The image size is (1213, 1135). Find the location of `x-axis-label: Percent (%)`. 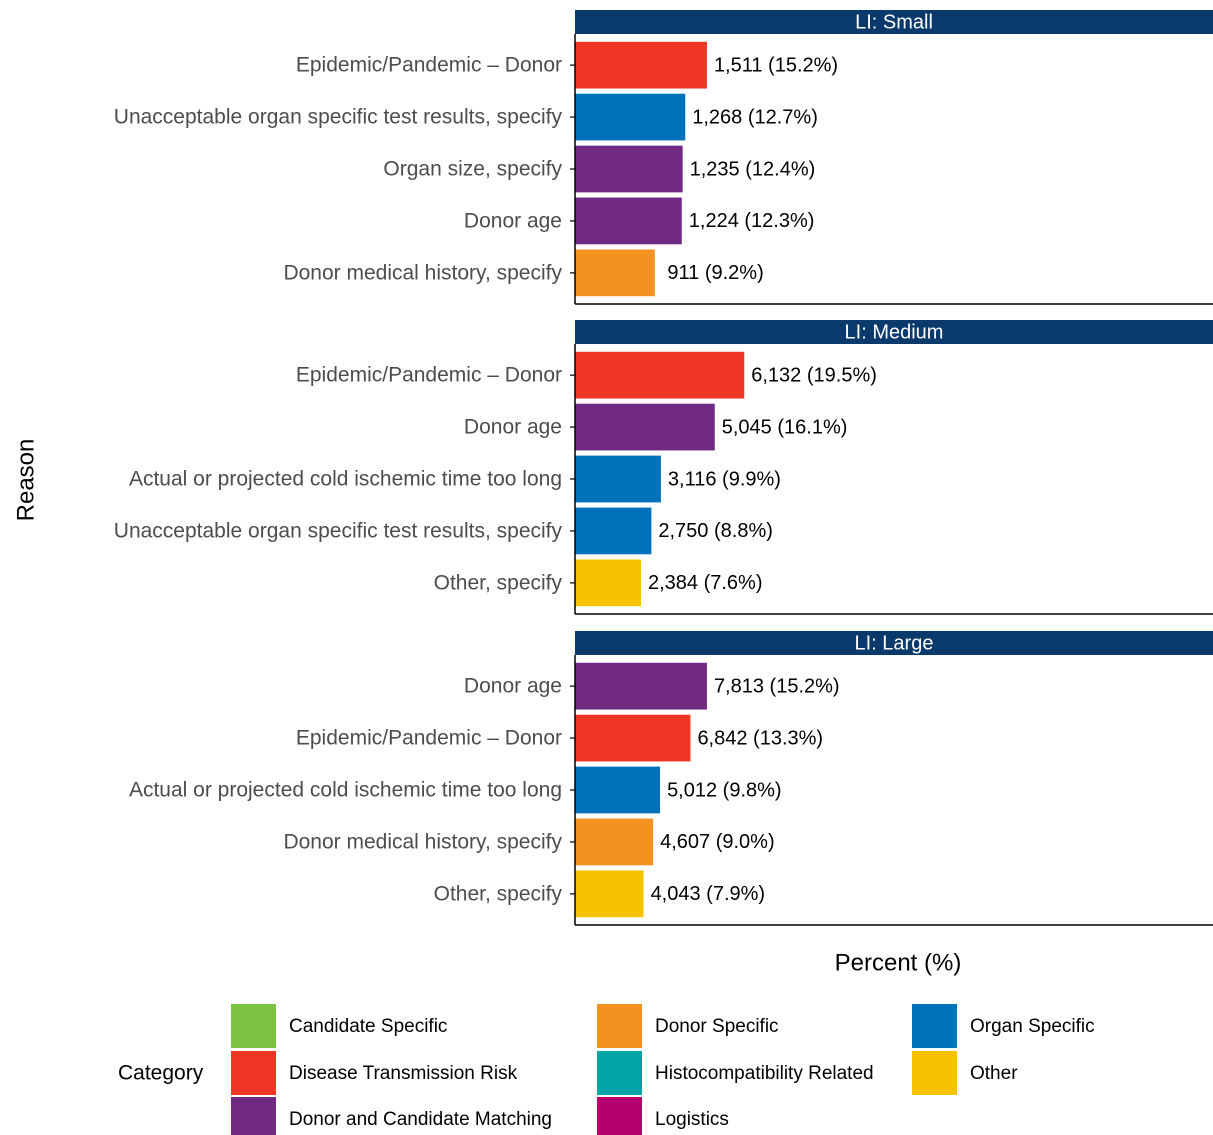

x-axis-label: Percent (%) is located at coordinates (898, 962).